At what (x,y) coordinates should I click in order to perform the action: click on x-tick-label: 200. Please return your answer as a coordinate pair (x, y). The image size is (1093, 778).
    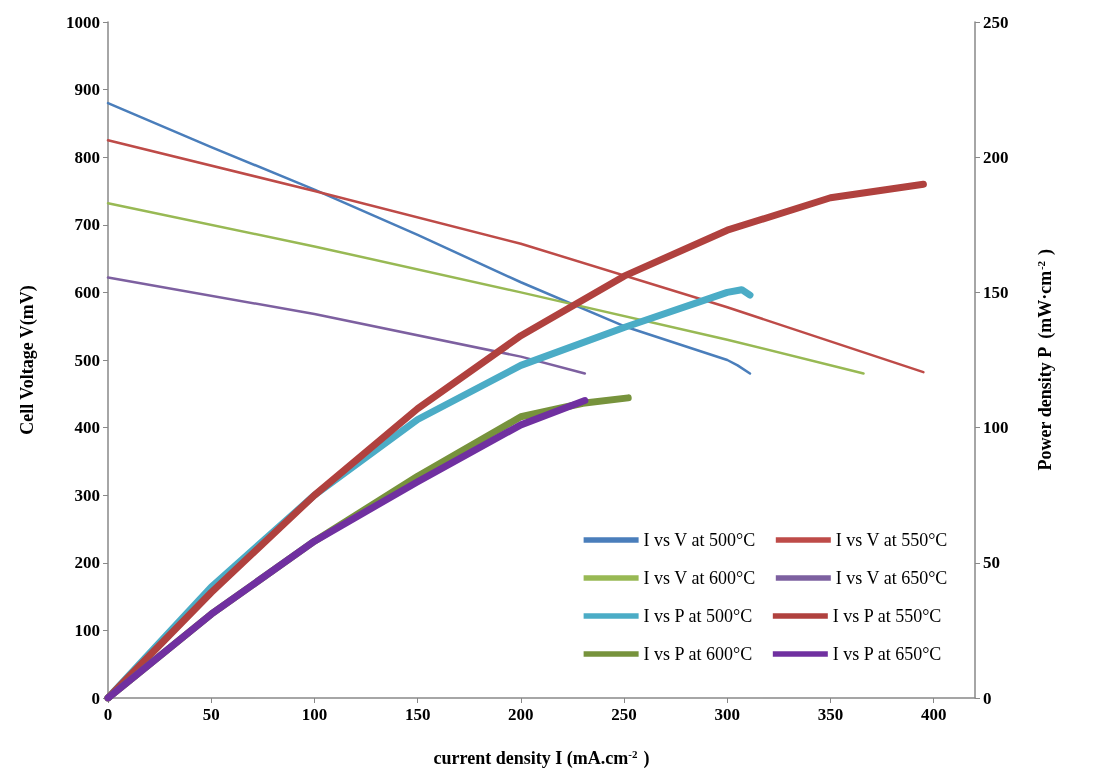
    Looking at the image, I should click on (521, 714).